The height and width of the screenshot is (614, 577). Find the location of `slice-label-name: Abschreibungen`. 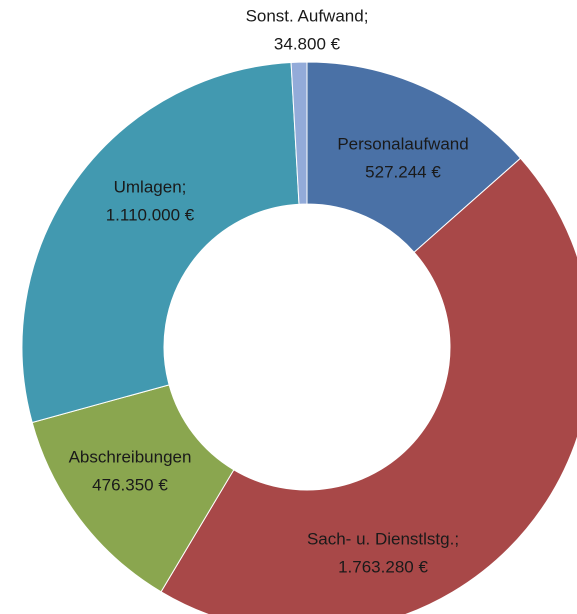

slice-label-name: Abschreibungen is located at coordinates (130, 456).